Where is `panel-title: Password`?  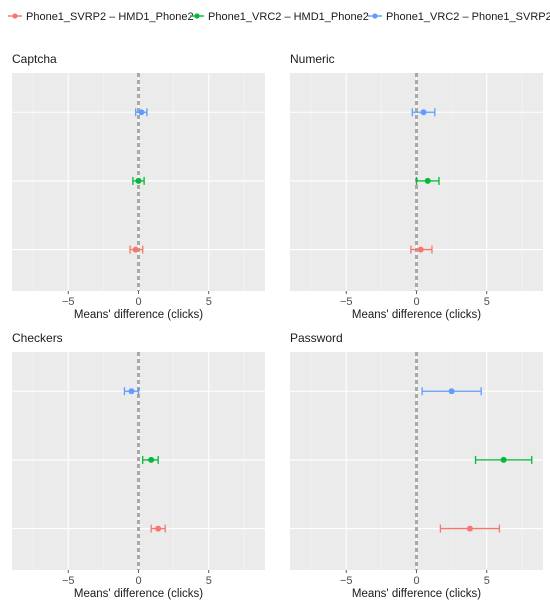
panel-title: Password is located at coordinates (316, 338).